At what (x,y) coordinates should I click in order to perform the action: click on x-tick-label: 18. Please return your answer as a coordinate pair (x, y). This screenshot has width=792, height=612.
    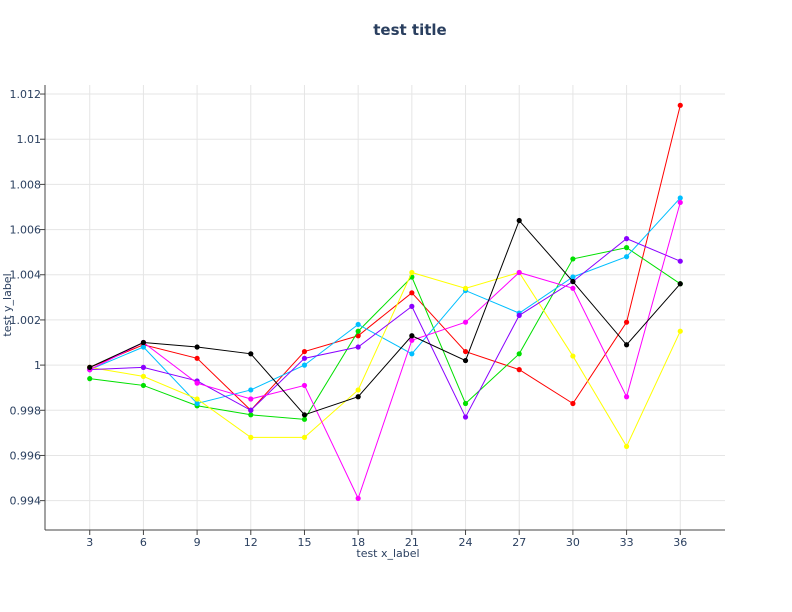
    Looking at the image, I should click on (358, 542).